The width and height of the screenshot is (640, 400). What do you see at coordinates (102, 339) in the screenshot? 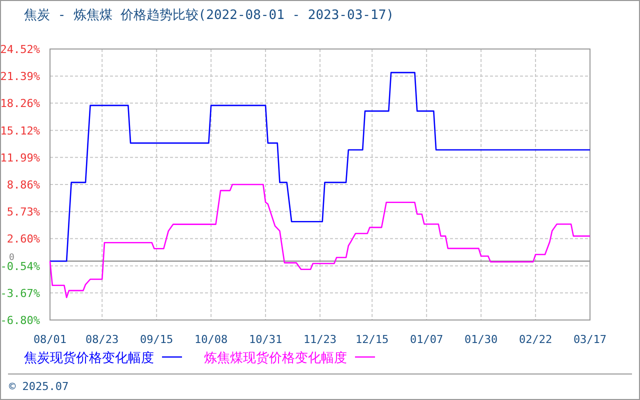
I see `x-tick-label: 08/23` at bounding box center [102, 339].